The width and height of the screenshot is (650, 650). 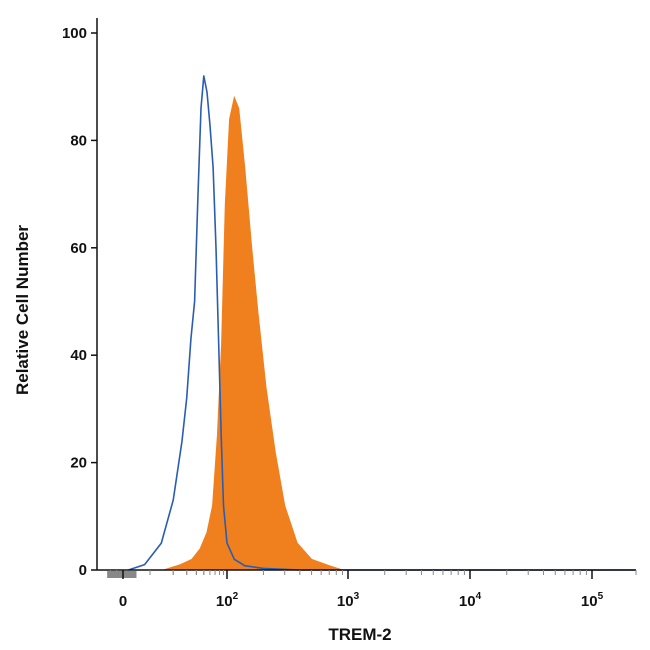 What do you see at coordinates (592, 600) in the screenshot?
I see `x-tick-label: 10⁵` at bounding box center [592, 600].